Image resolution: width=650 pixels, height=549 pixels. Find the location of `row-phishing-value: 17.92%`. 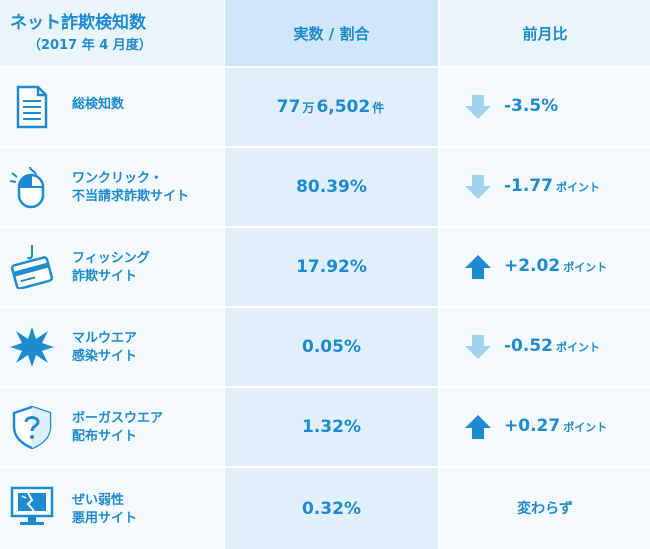

row-phishing-value: 17.92% is located at coordinates (331, 267).